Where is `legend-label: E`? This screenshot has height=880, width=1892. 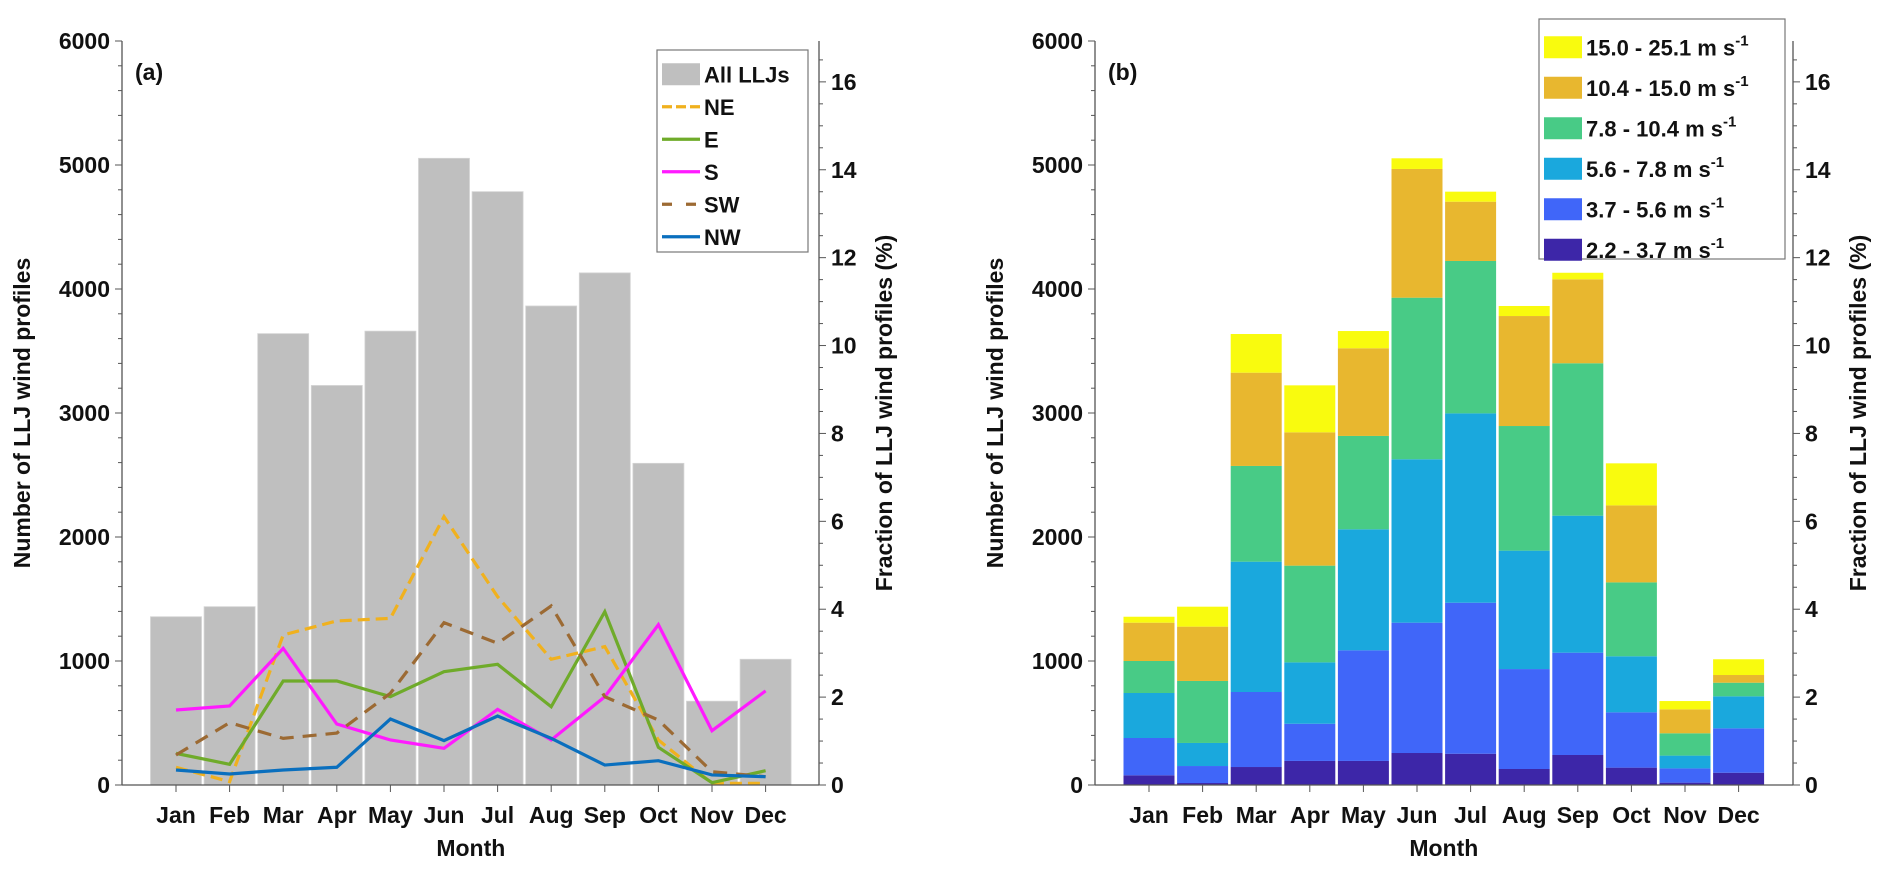
legend-label: E is located at coordinates (711, 139).